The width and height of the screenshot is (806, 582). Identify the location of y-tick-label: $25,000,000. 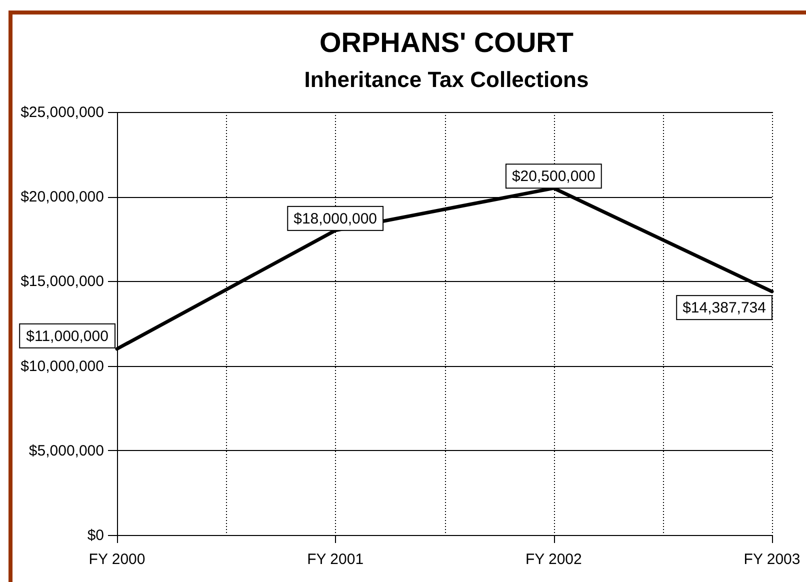
(62, 112).